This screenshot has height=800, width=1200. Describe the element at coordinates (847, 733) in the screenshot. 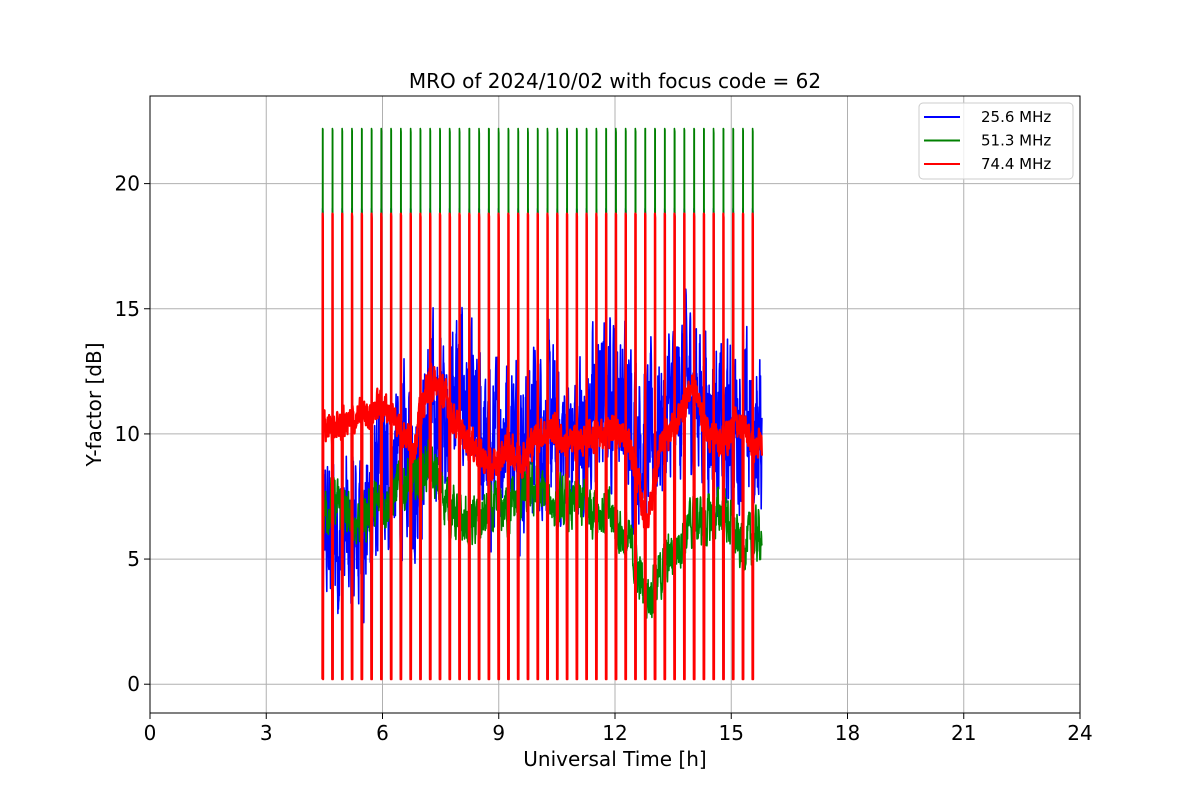

I see `x-tick-label: 18` at that location.